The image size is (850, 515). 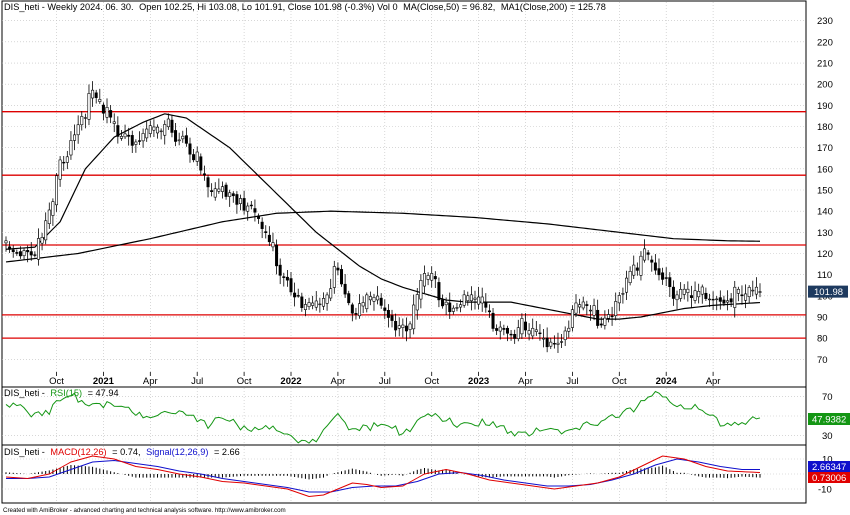 What do you see at coordinates (449, 7) in the screenshot?
I see `ma50-label: MA(Close,50) = 96.82,` at bounding box center [449, 7].